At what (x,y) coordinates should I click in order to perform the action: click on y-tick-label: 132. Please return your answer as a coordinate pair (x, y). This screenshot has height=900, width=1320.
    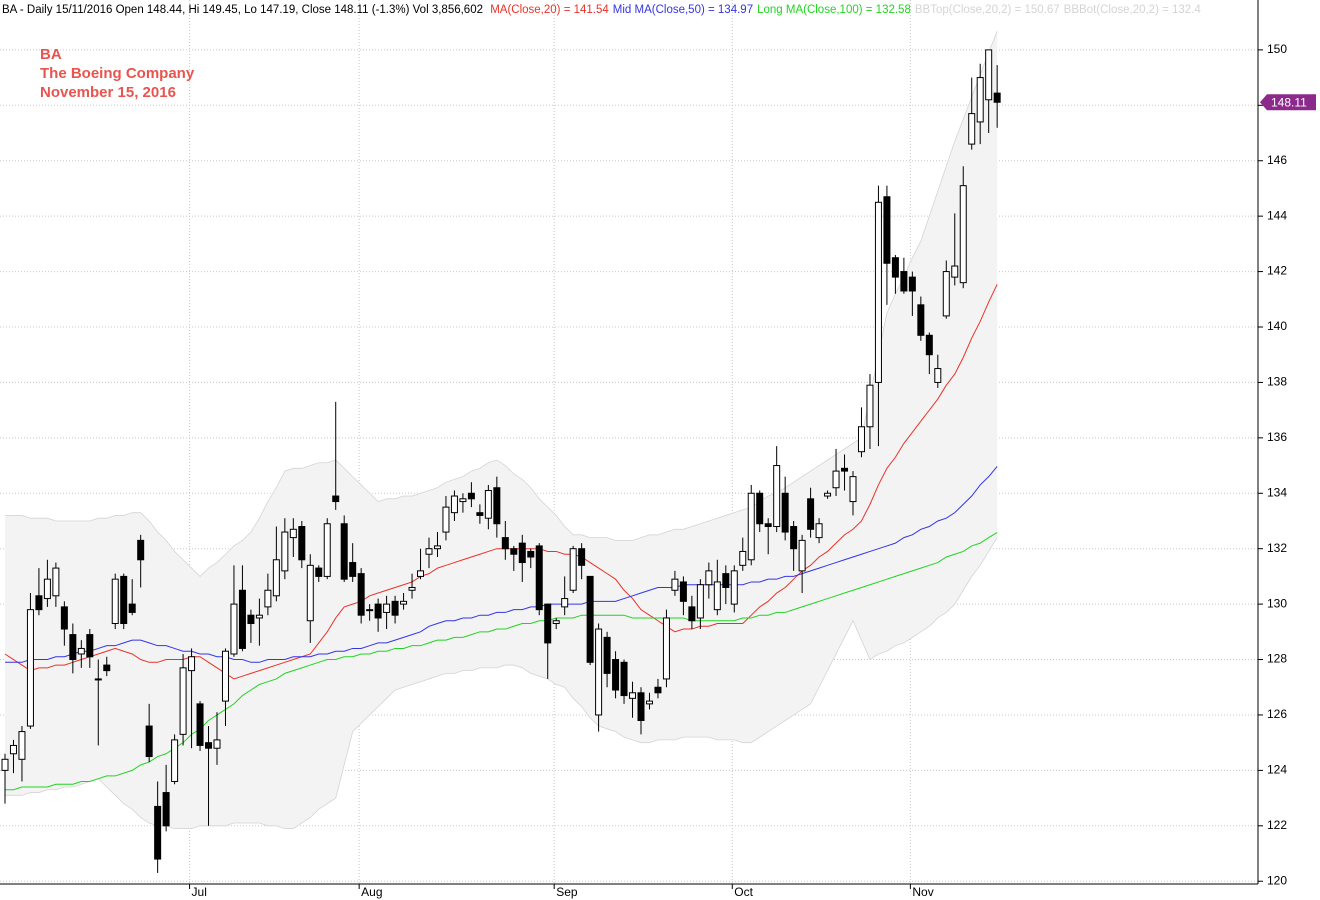
    Looking at the image, I should click on (1277, 548).